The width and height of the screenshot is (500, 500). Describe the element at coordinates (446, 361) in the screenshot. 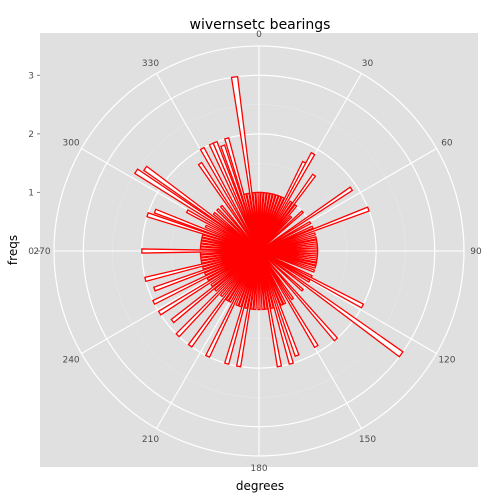

I see `theta-tick-label: 120` at that location.